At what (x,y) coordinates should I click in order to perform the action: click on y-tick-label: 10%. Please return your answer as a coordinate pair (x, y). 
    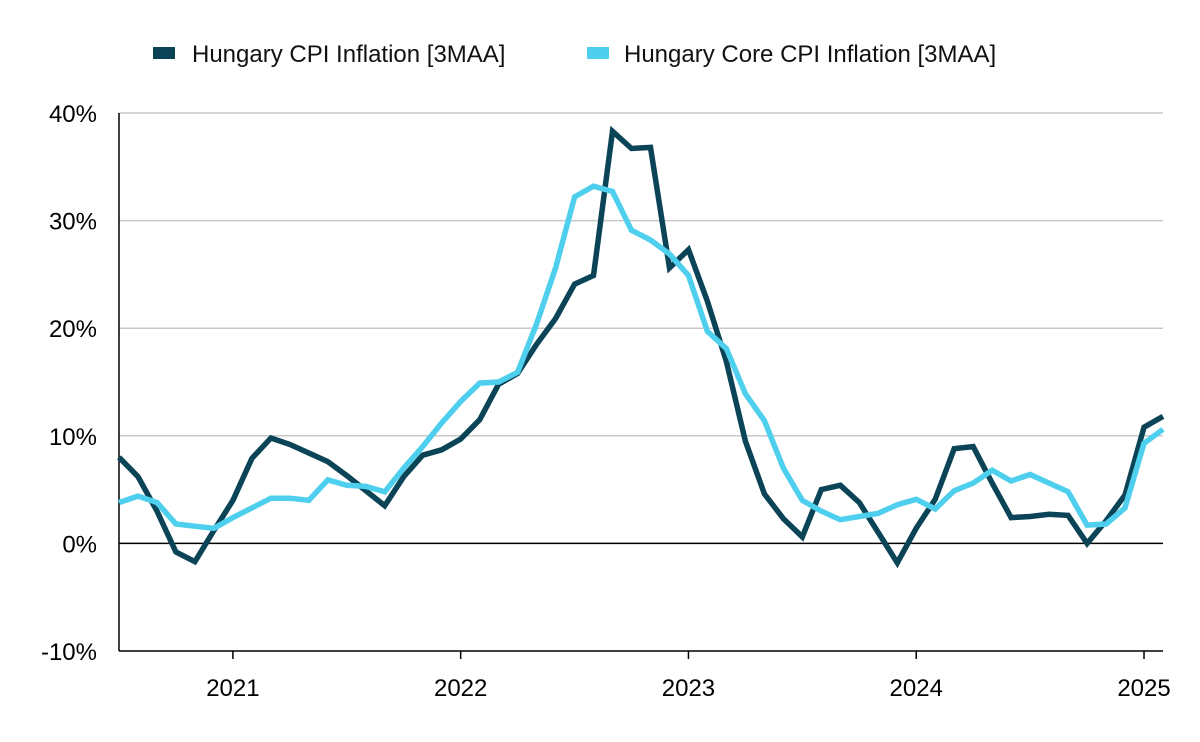
    Looking at the image, I should click on (73, 437).